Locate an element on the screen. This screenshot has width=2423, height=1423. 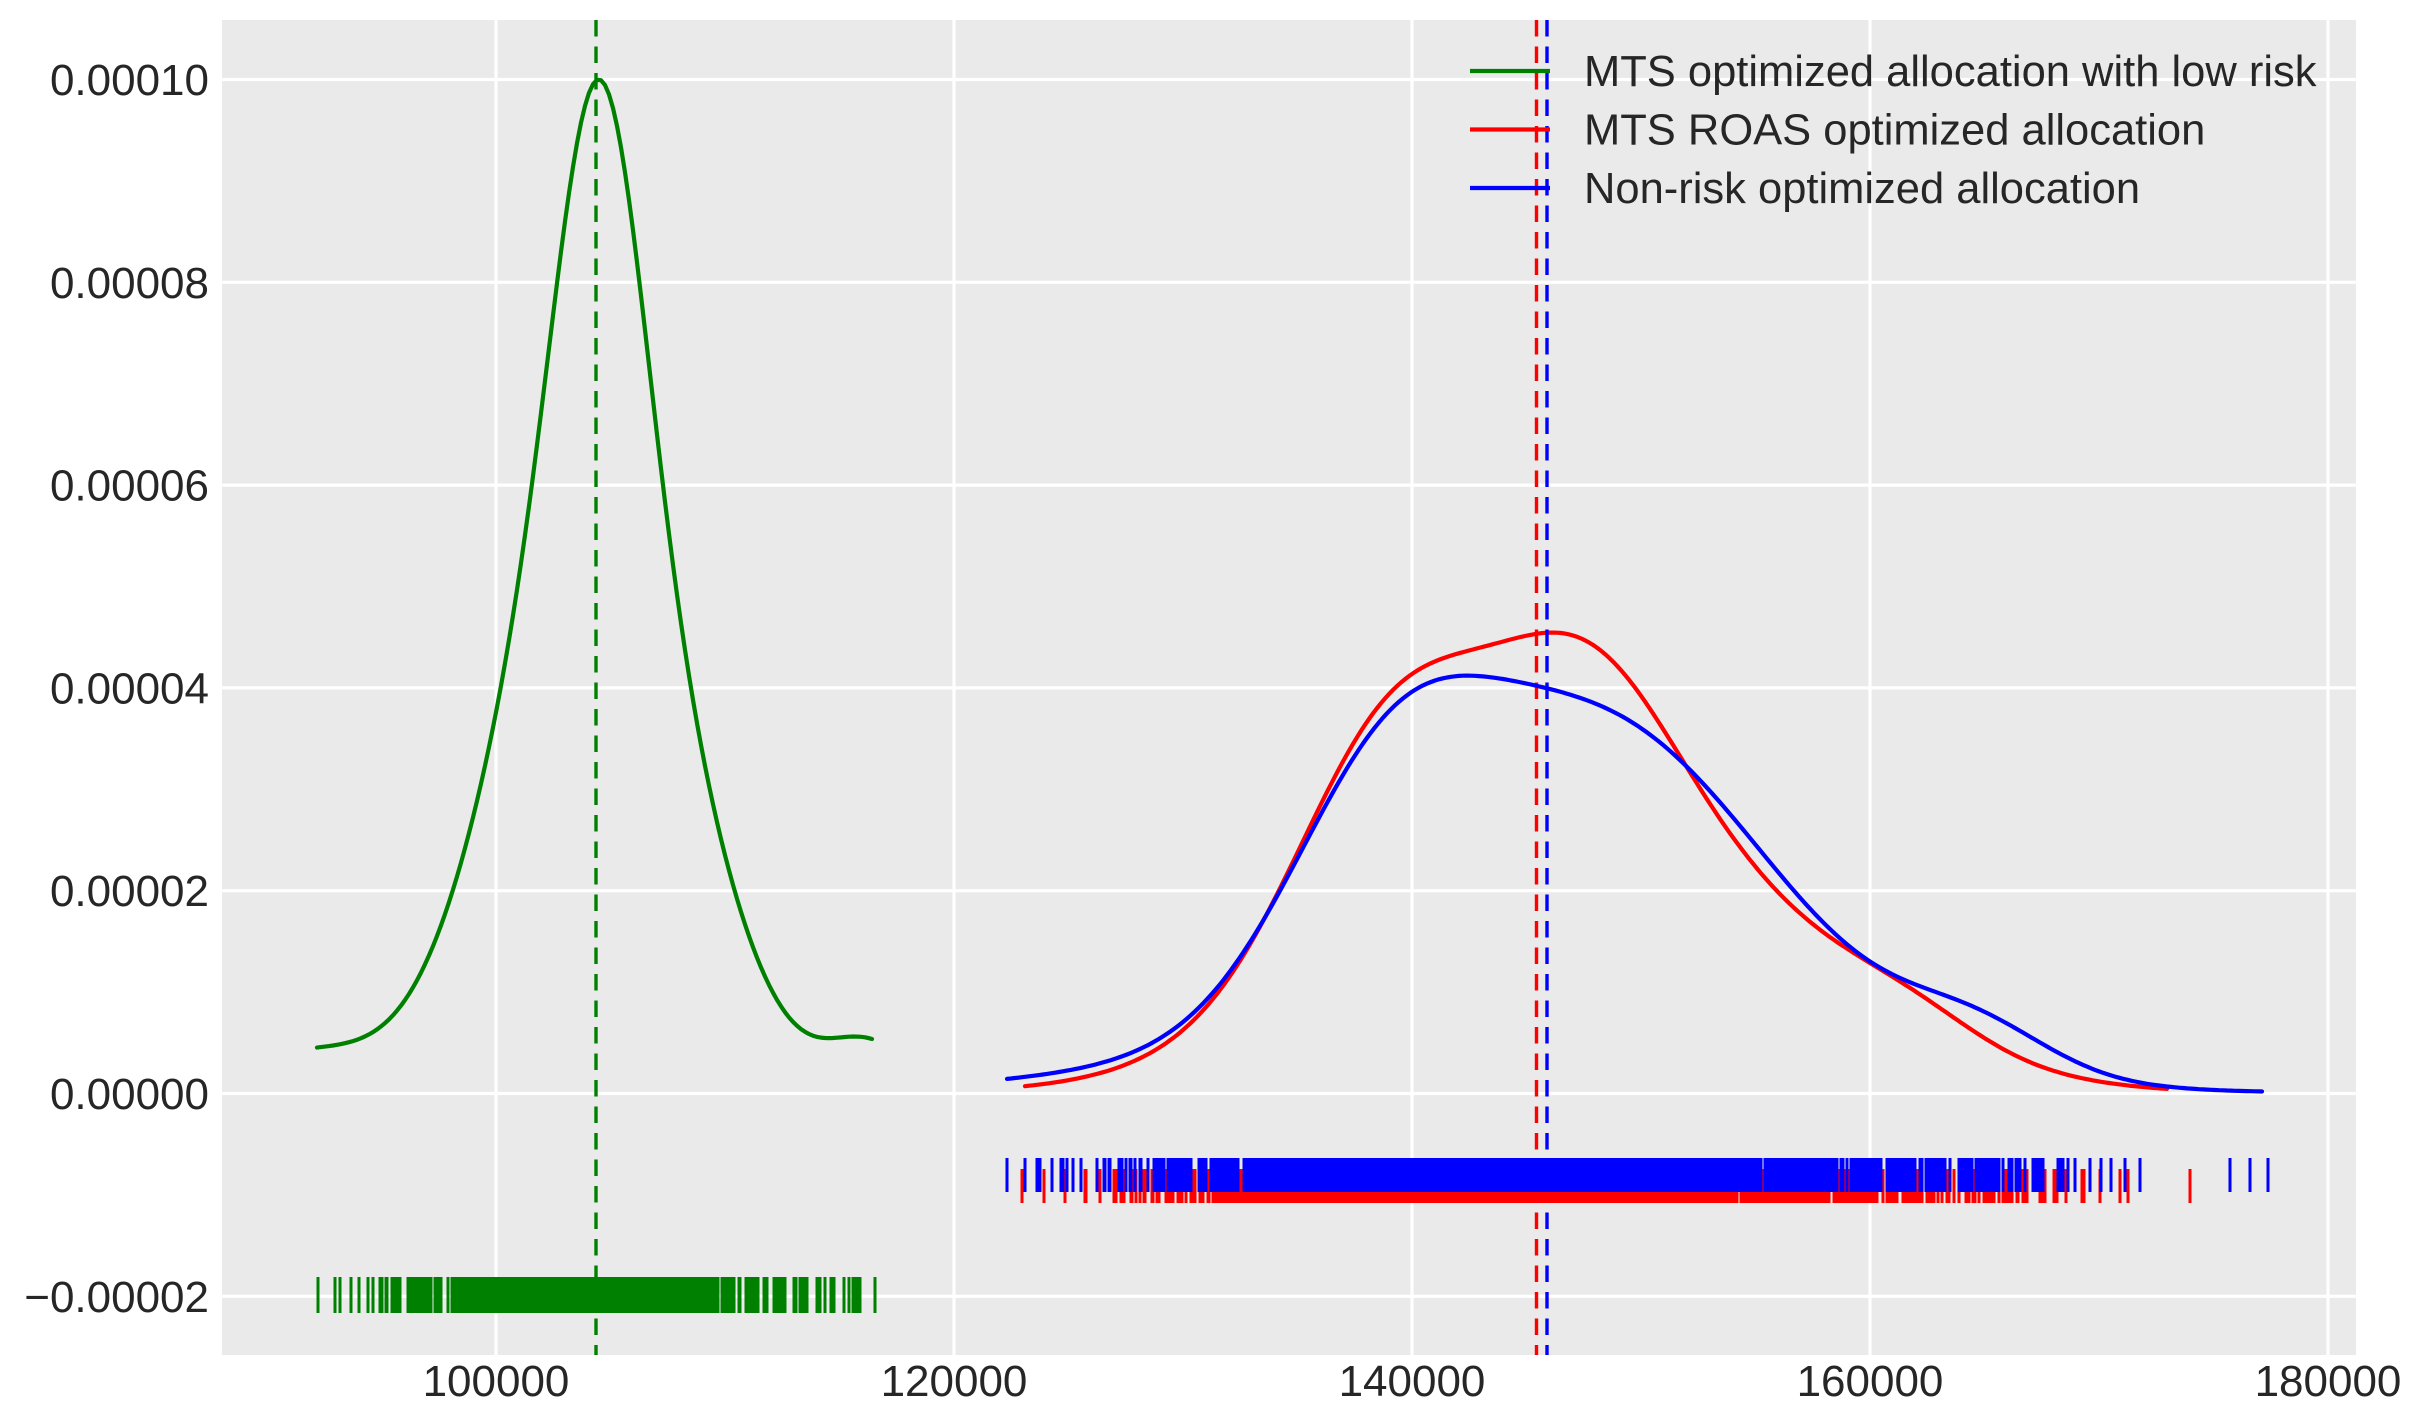
svg-text: 0.00000 is located at coordinates (129, 1094).